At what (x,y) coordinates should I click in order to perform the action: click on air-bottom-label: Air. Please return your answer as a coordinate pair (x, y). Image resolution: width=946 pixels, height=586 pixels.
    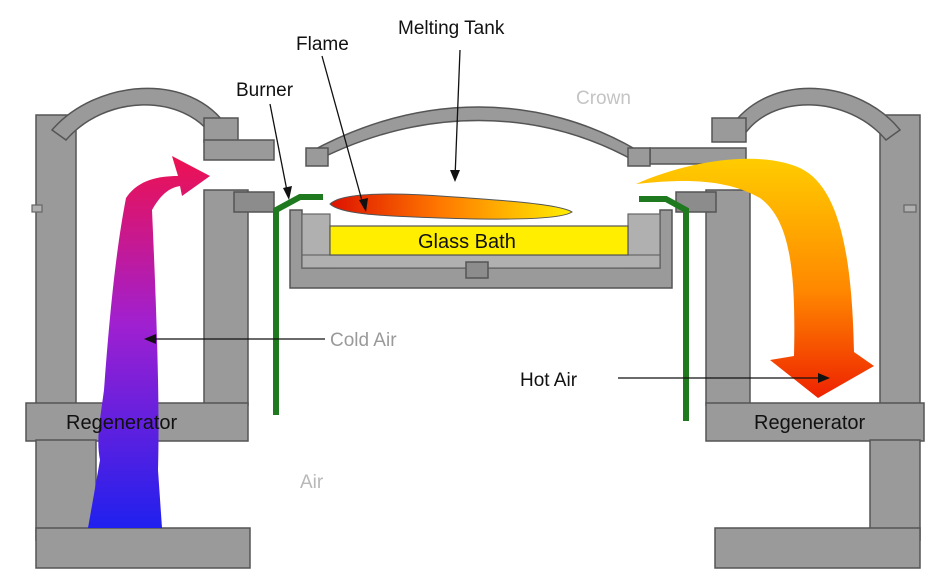
    Looking at the image, I should click on (312, 482).